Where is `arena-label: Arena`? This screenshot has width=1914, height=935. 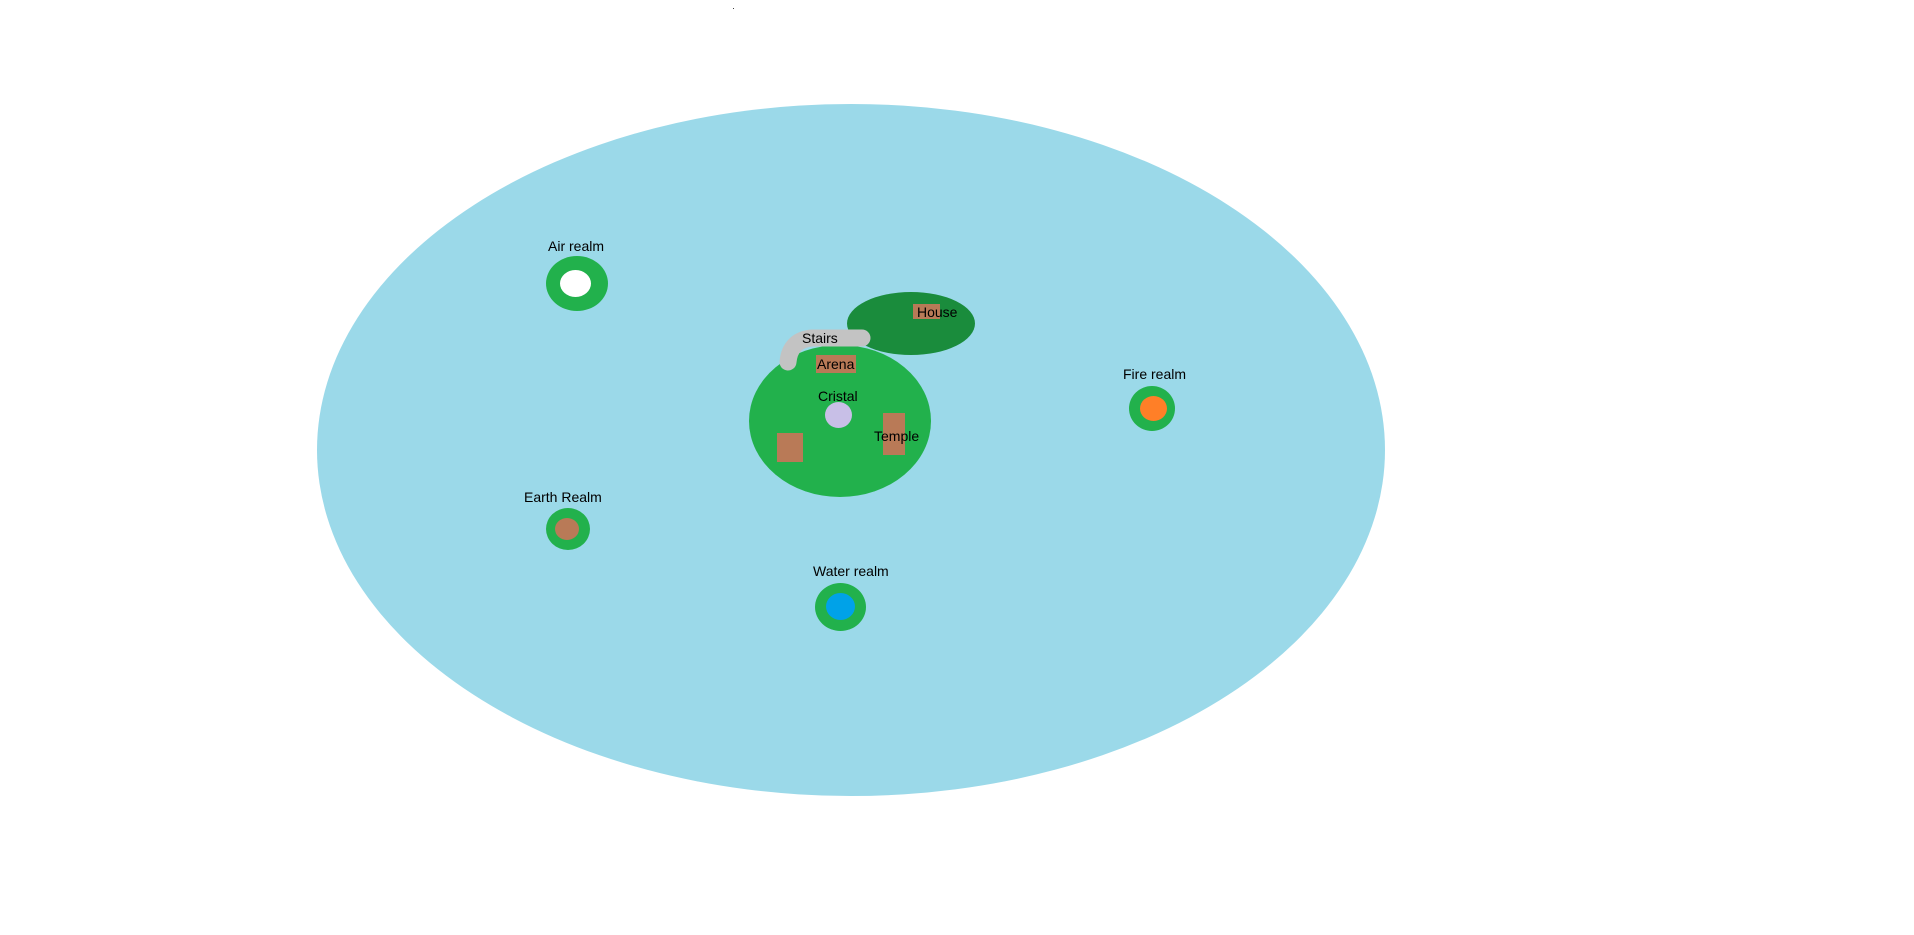 arena-label: Arena is located at coordinates (836, 364).